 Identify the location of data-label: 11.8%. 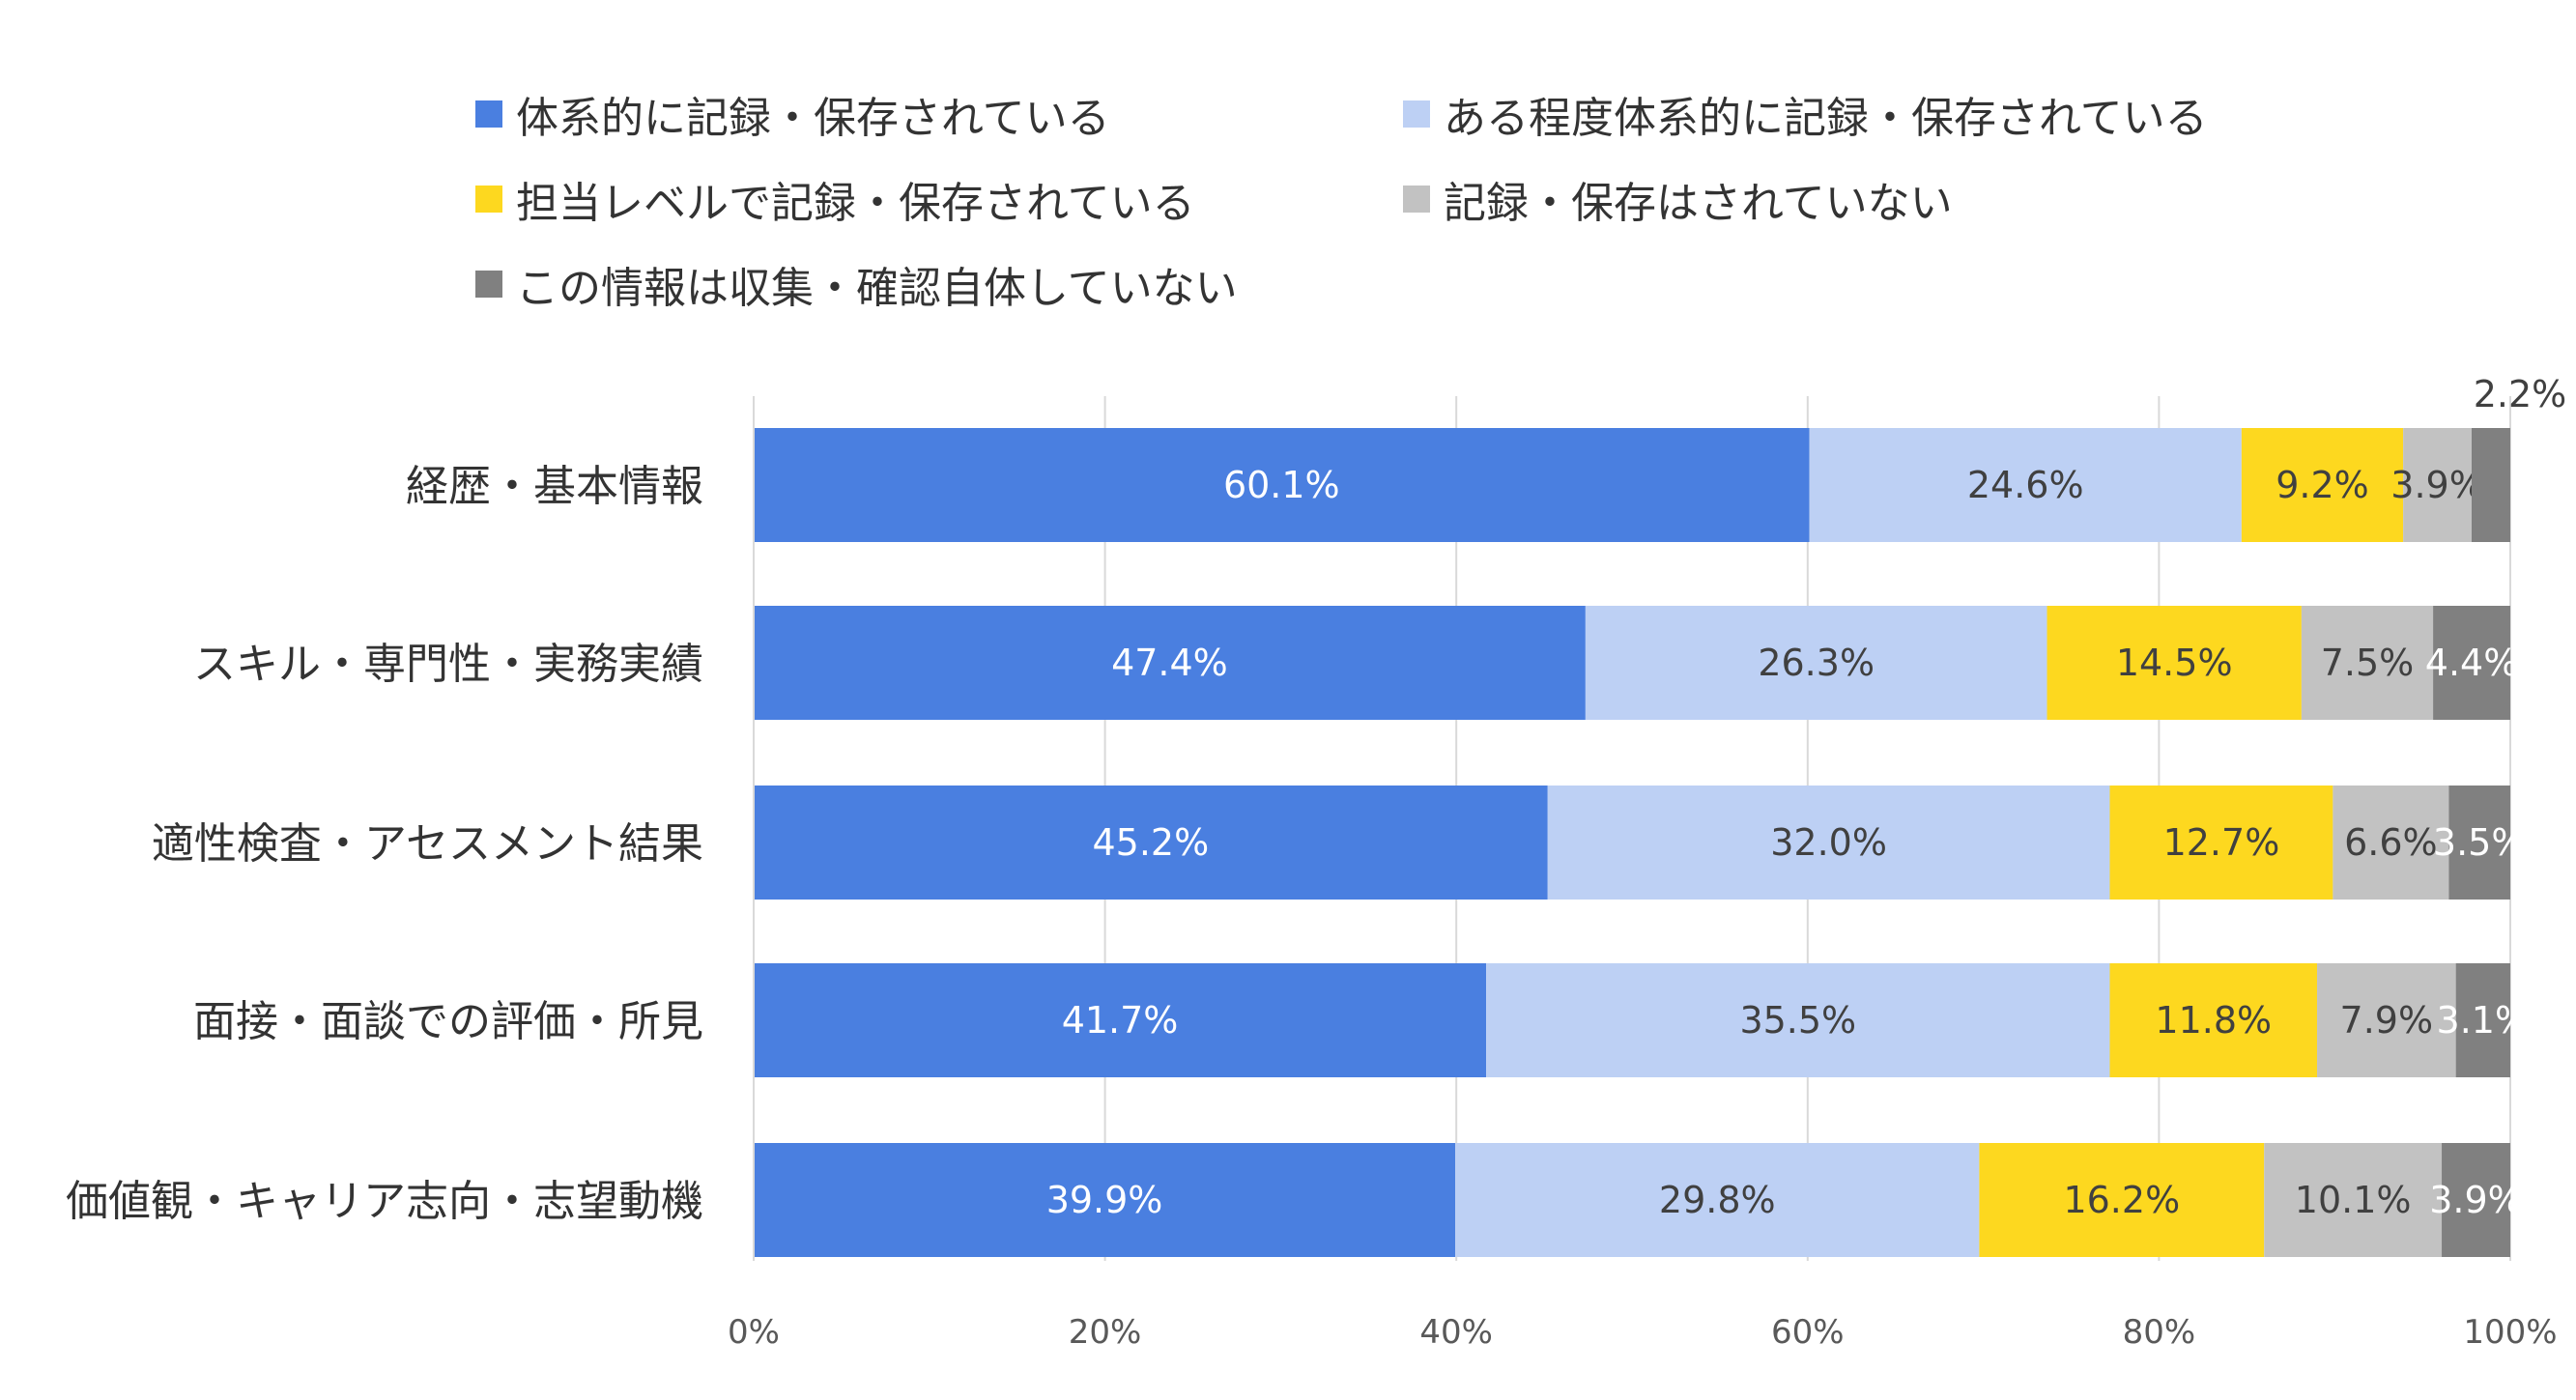
(2213, 1020).